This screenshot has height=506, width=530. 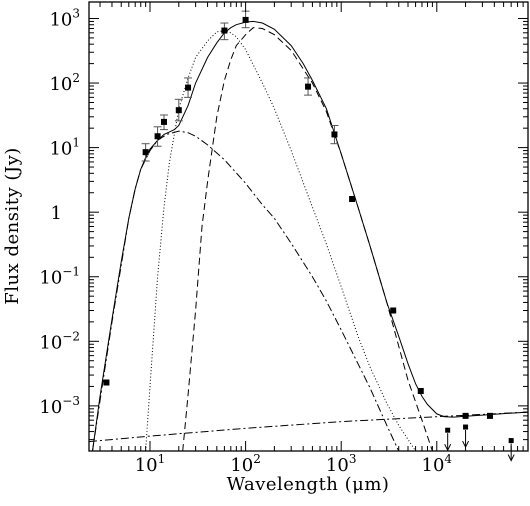 What do you see at coordinates (56, 213) in the screenshot?
I see `y-tick-label: 1` at bounding box center [56, 213].